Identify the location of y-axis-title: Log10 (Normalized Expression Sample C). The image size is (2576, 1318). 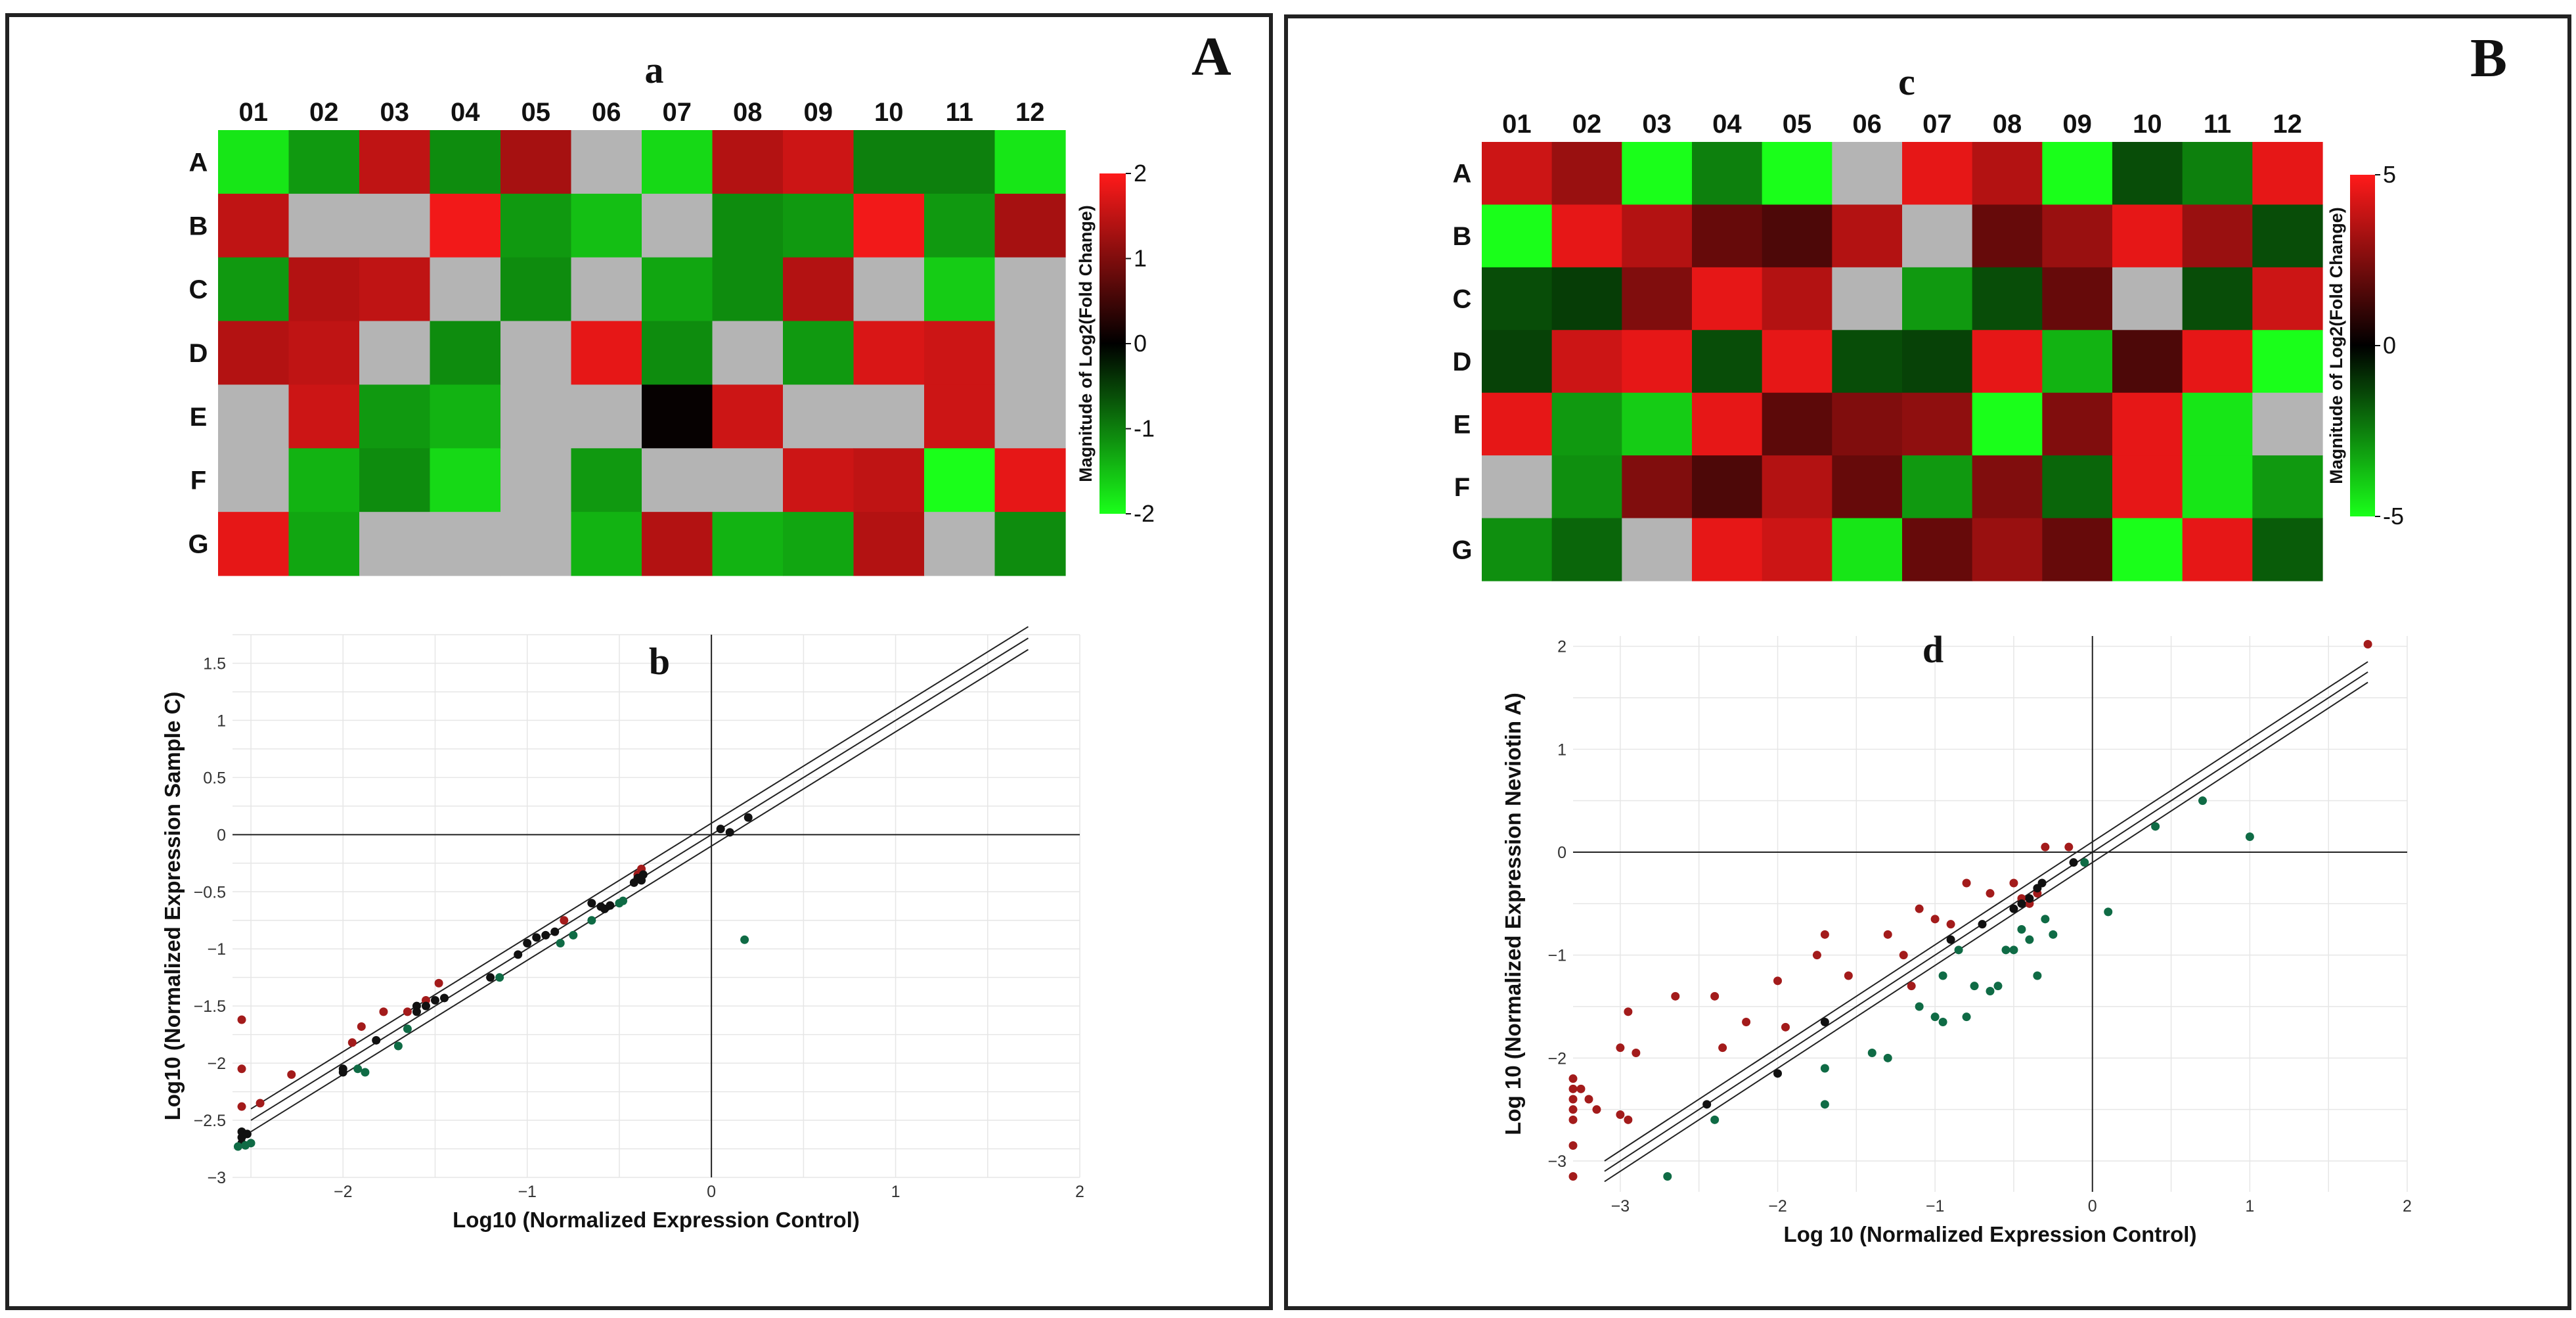
(173, 907).